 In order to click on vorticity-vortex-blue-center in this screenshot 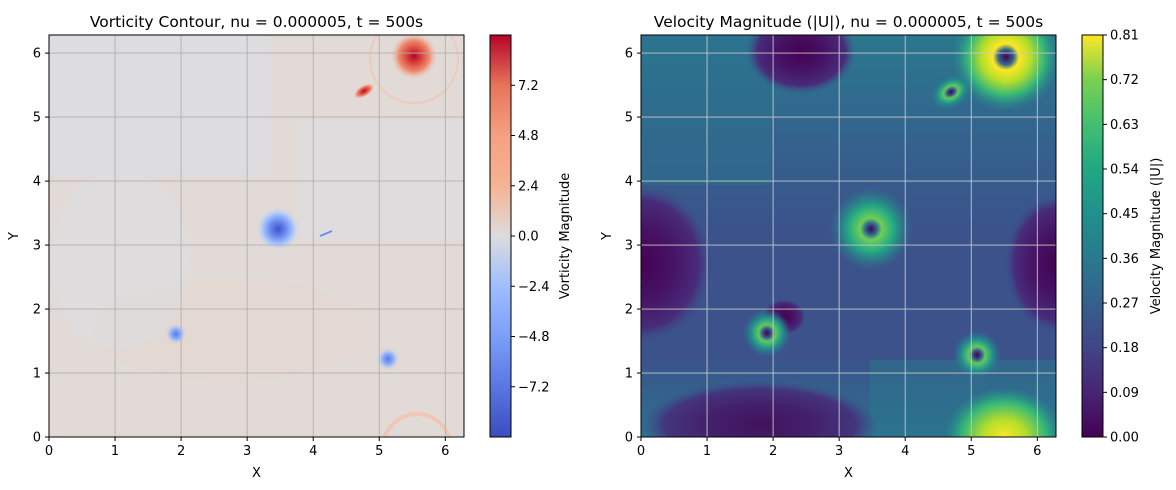, I will do `click(278, 229)`.